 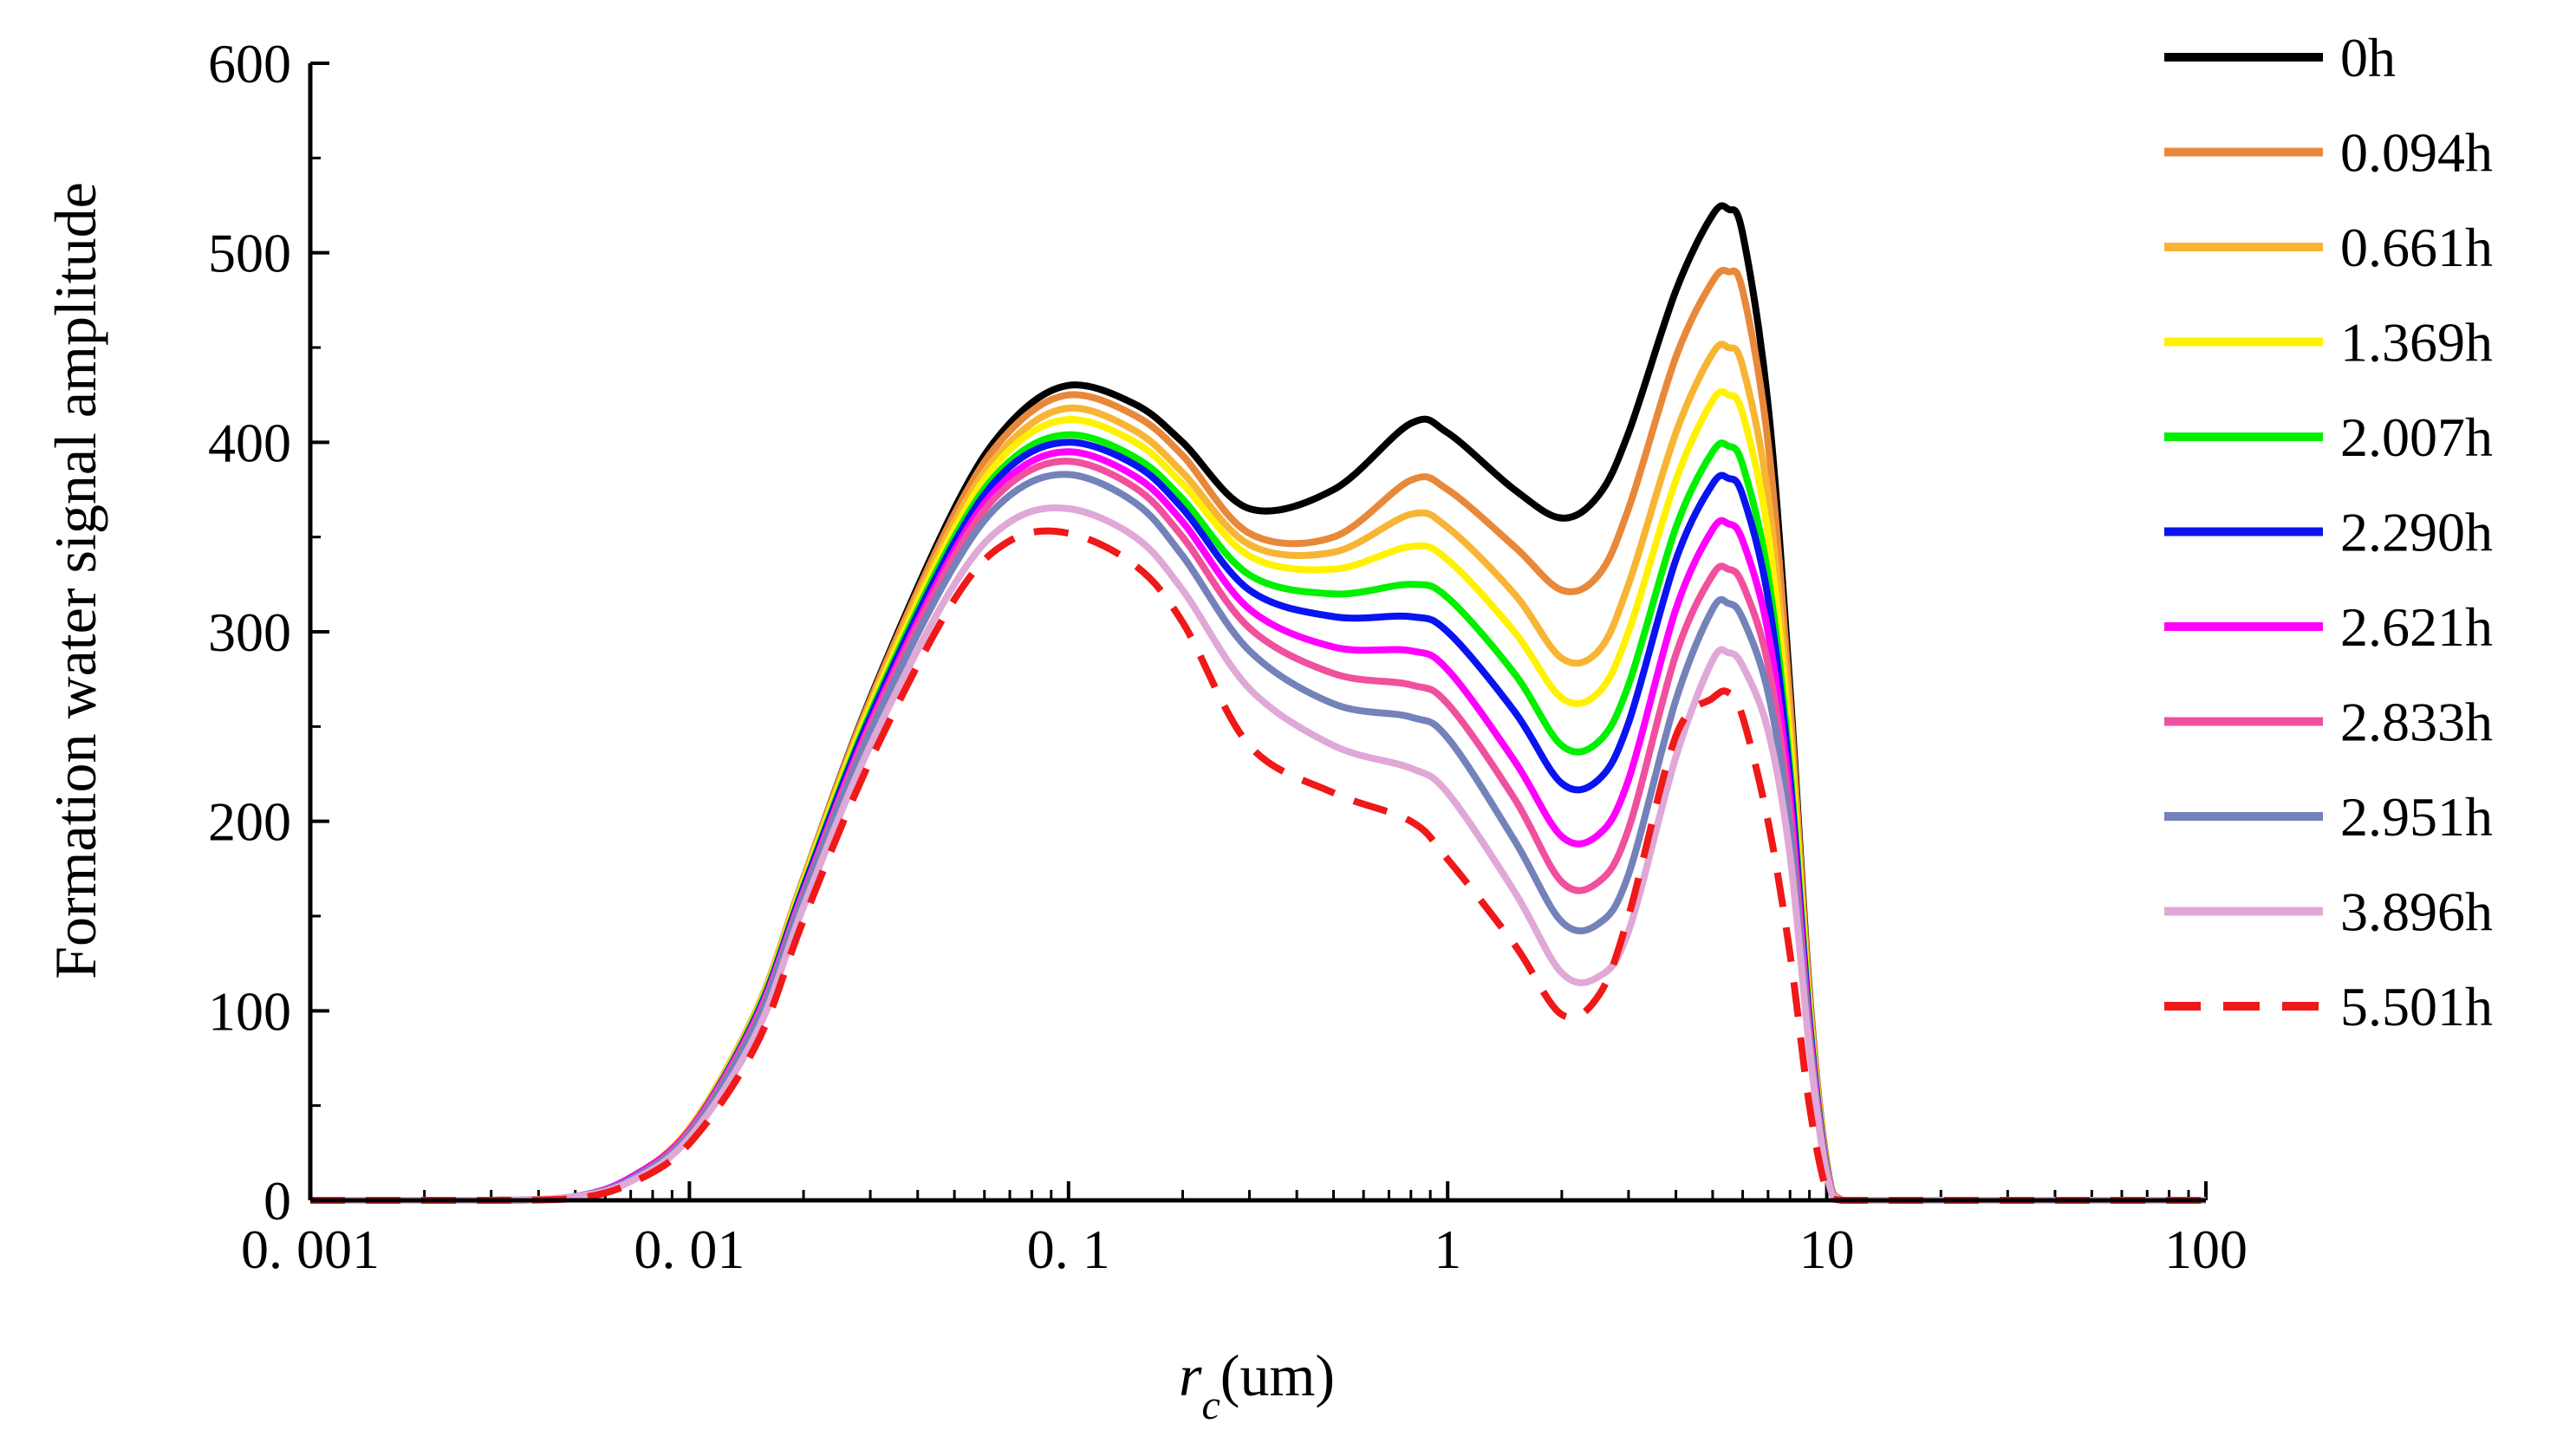 I want to click on legend-label-2.833h: 2.833h, so click(x=2416, y=722).